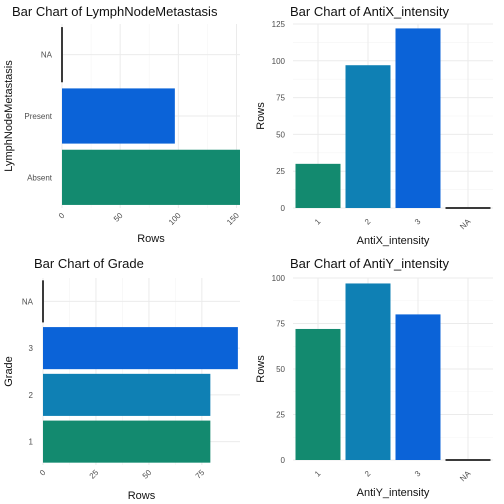  Describe the element at coordinates (393, 493) in the screenshot. I see `x-axis-label: AntiY_intensity` at that location.